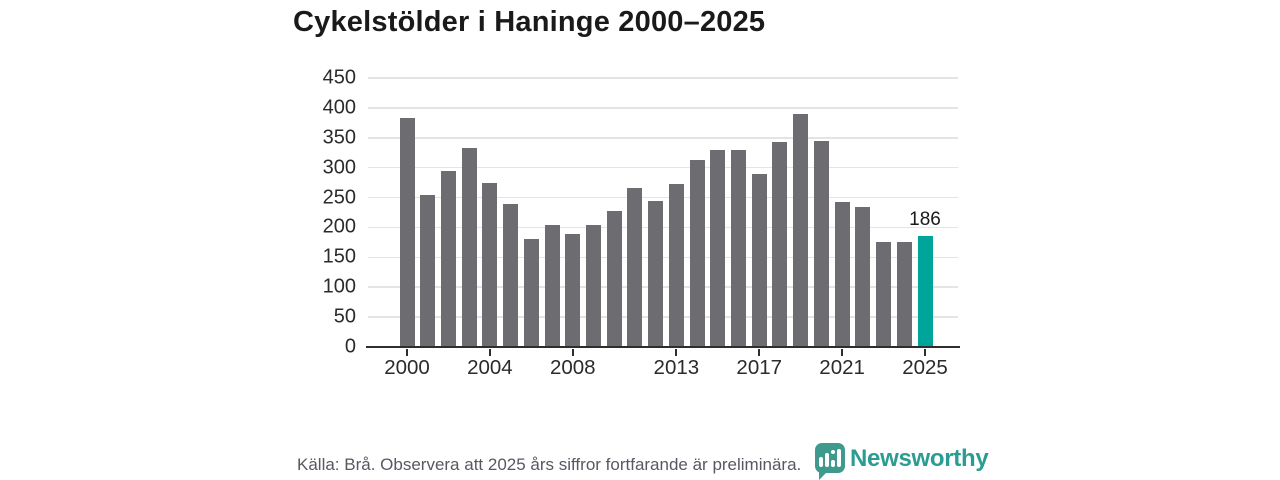 This screenshot has width=1280, height=480. Describe the element at coordinates (759, 367) in the screenshot. I see `x-tick-label: 2017` at that location.